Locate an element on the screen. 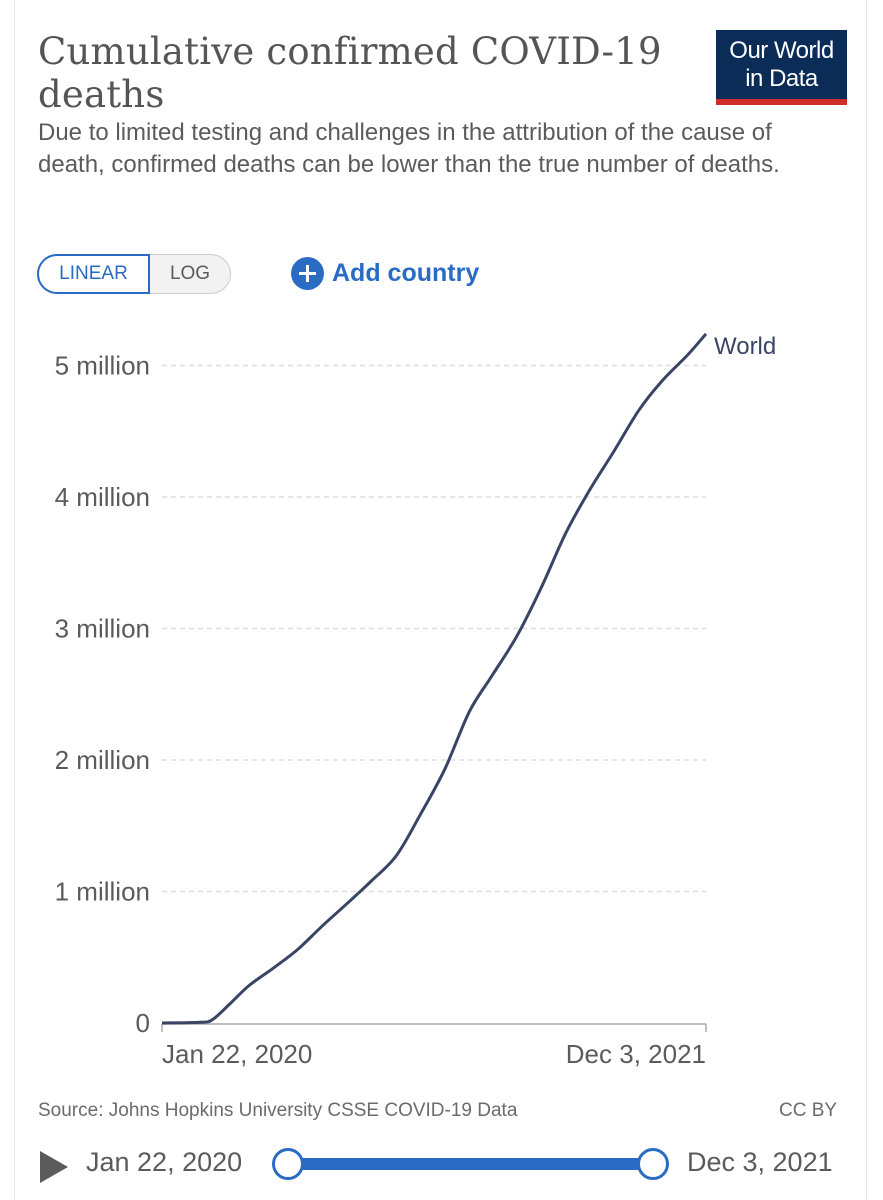  add-country-button: Add country is located at coordinates (385, 273).